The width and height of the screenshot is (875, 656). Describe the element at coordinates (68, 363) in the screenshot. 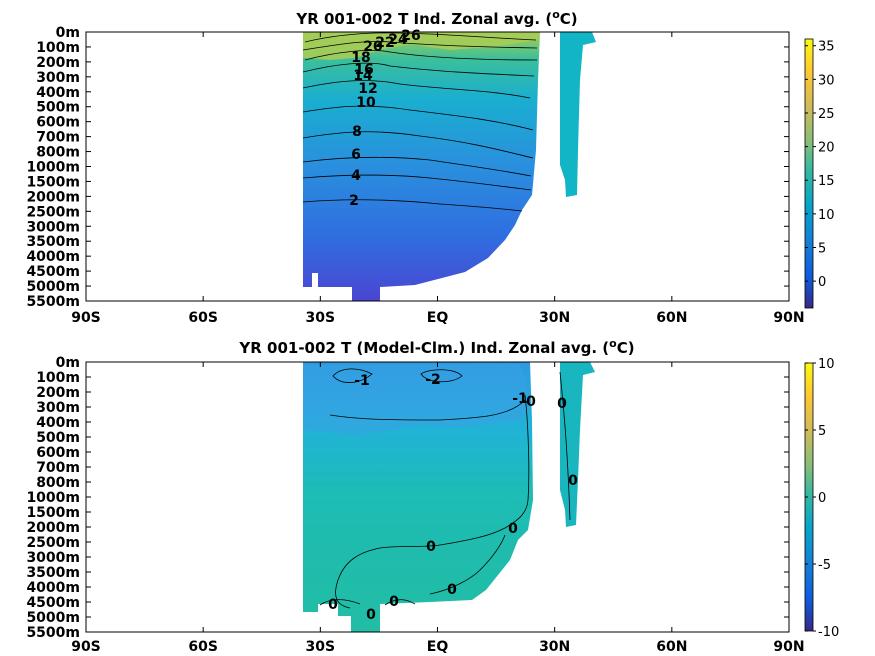

I see `y-tick-label: 0m` at that location.